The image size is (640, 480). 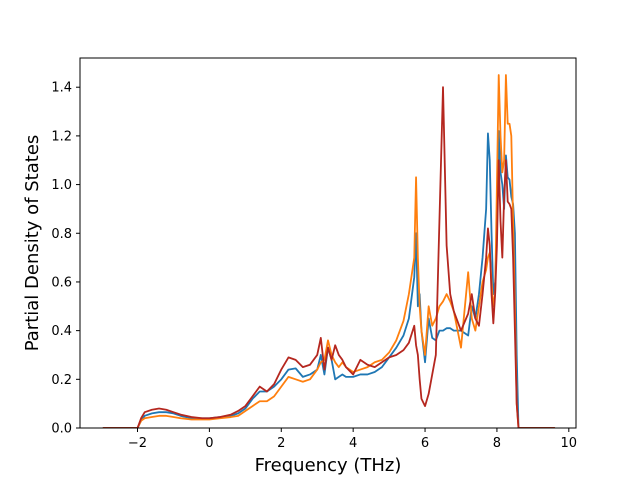 I want to click on x-tick-label: 2, so click(x=281, y=443).